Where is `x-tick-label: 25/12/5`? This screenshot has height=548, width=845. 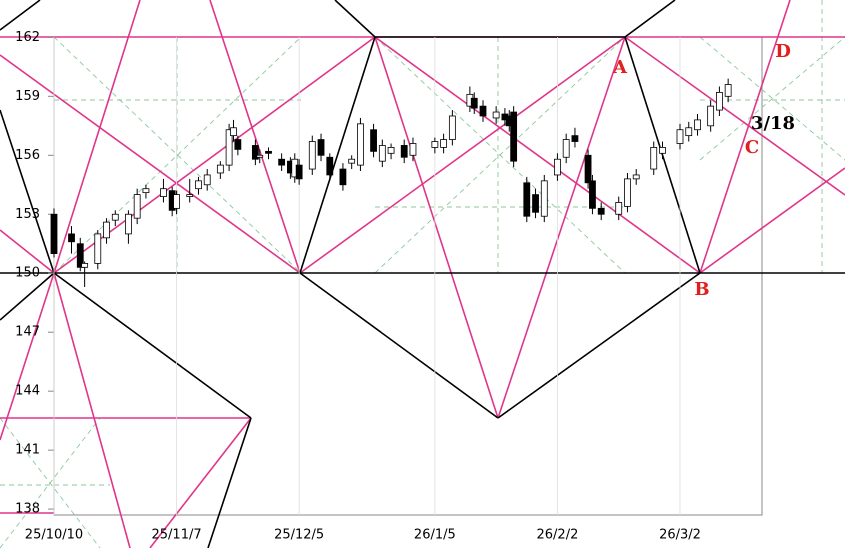
x-tick-label: 25/12/5 is located at coordinates (299, 535).